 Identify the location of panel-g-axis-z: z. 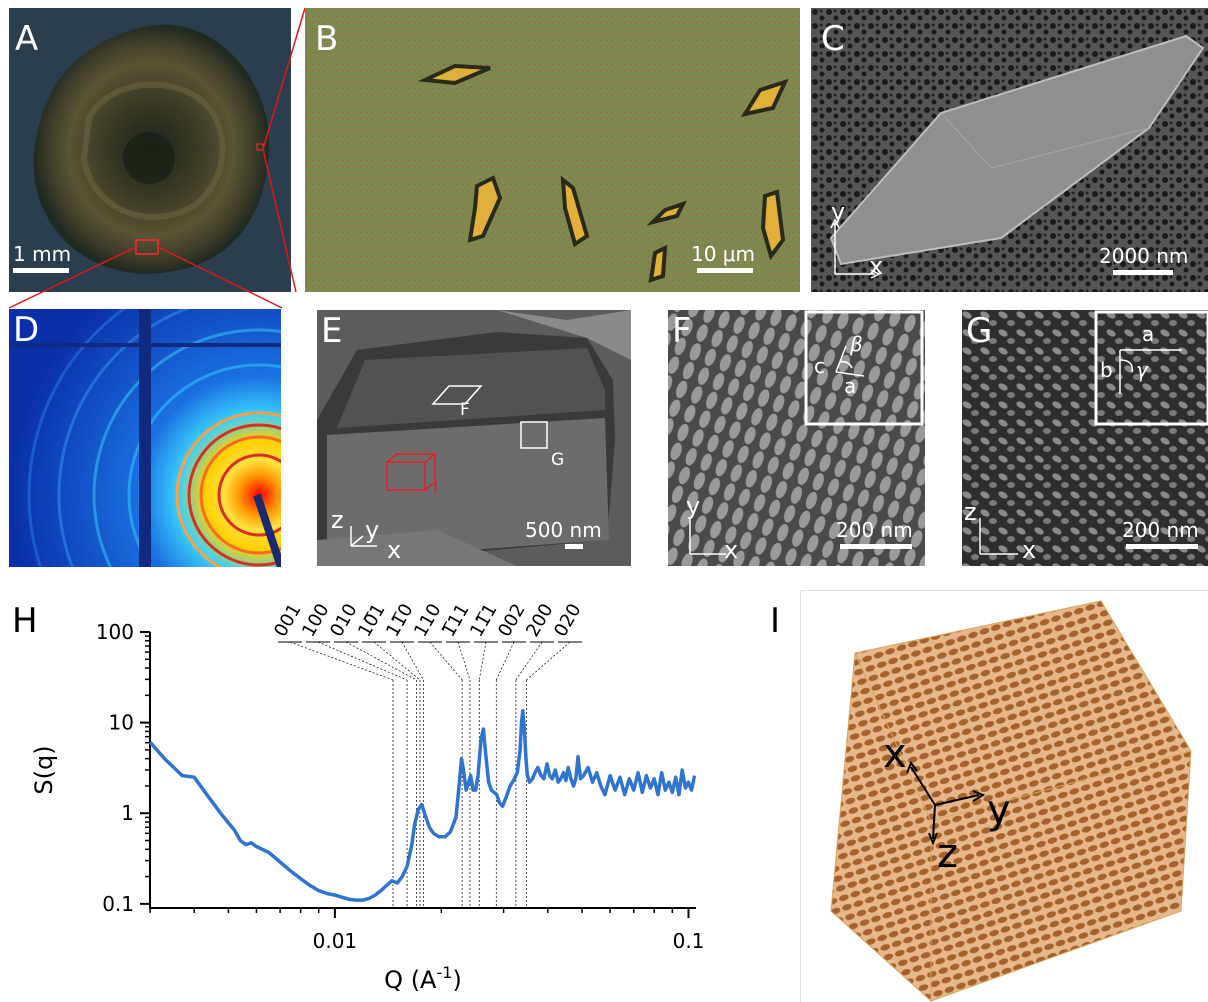
(970, 512).